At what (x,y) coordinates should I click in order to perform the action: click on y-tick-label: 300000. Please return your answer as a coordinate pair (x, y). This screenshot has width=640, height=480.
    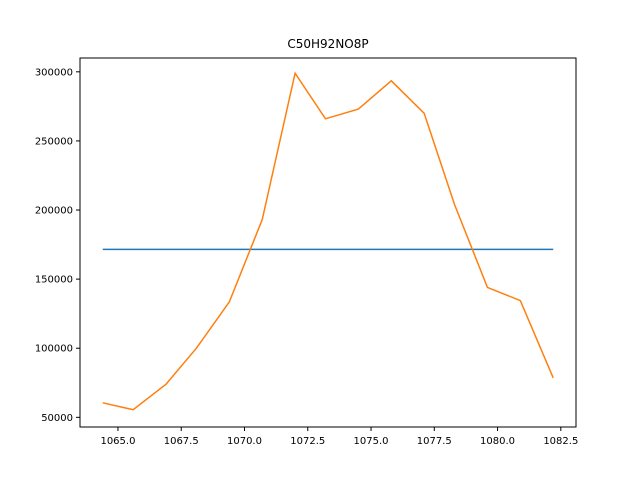
    Looking at the image, I should click on (54, 72).